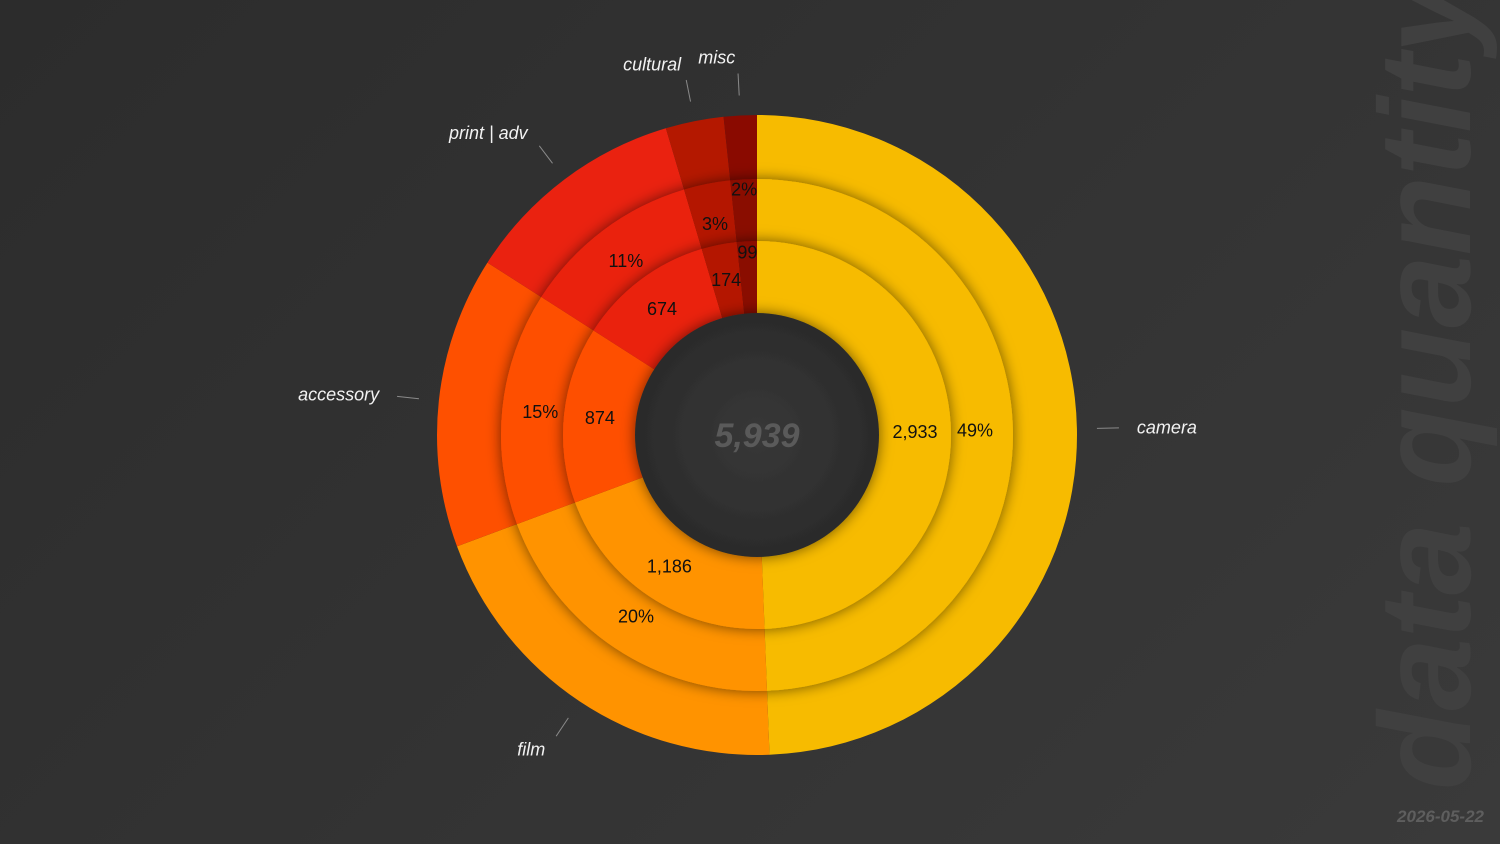 The image size is (1500, 844). Describe the element at coordinates (698, 153) in the screenshot. I see `outer-slice-cultural` at that location.